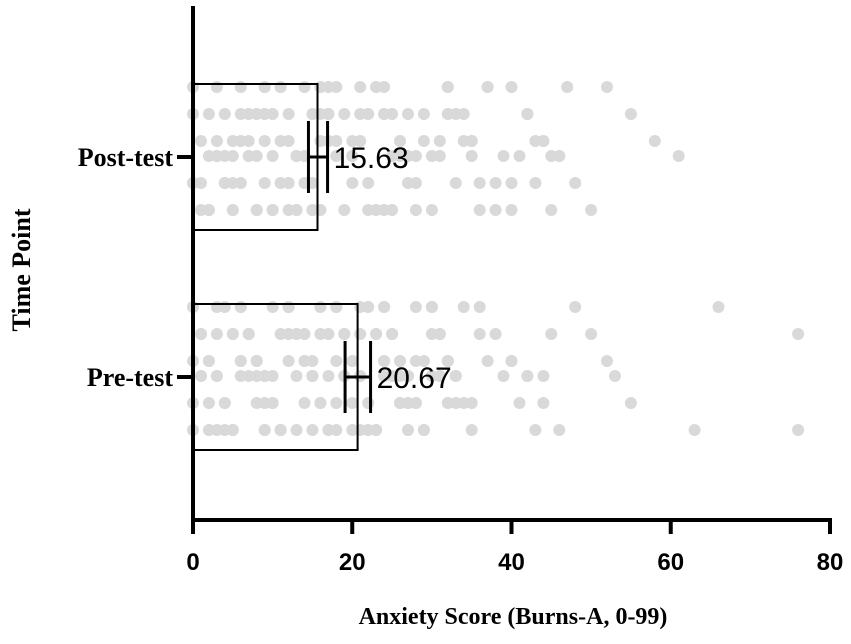 The image size is (851, 644). I want to click on x-ticks: 0 20 40 60 80, so click(514, 548).